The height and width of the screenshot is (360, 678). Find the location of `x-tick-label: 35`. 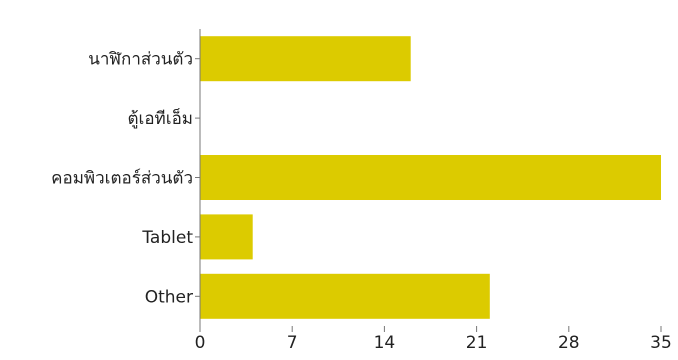

x-tick-label: 35 is located at coordinates (661, 343).